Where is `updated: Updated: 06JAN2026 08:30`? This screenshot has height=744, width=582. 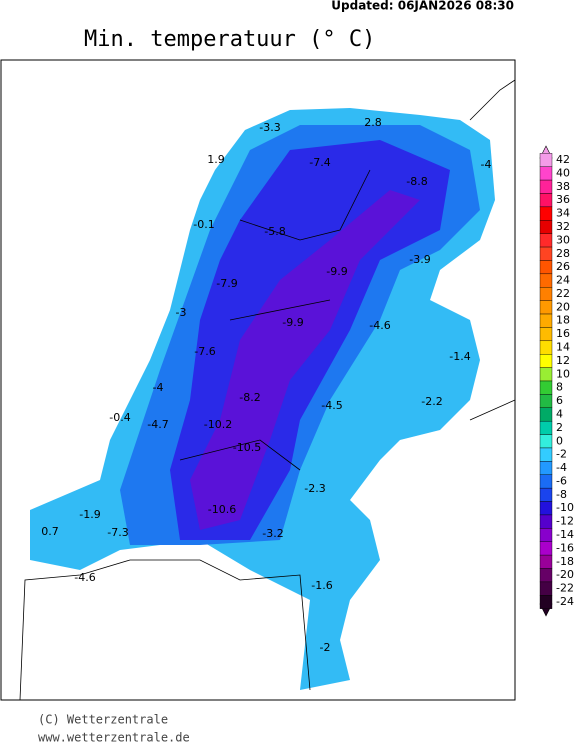 updated: Updated: 06JAN2026 08:30 is located at coordinates (422, 6).